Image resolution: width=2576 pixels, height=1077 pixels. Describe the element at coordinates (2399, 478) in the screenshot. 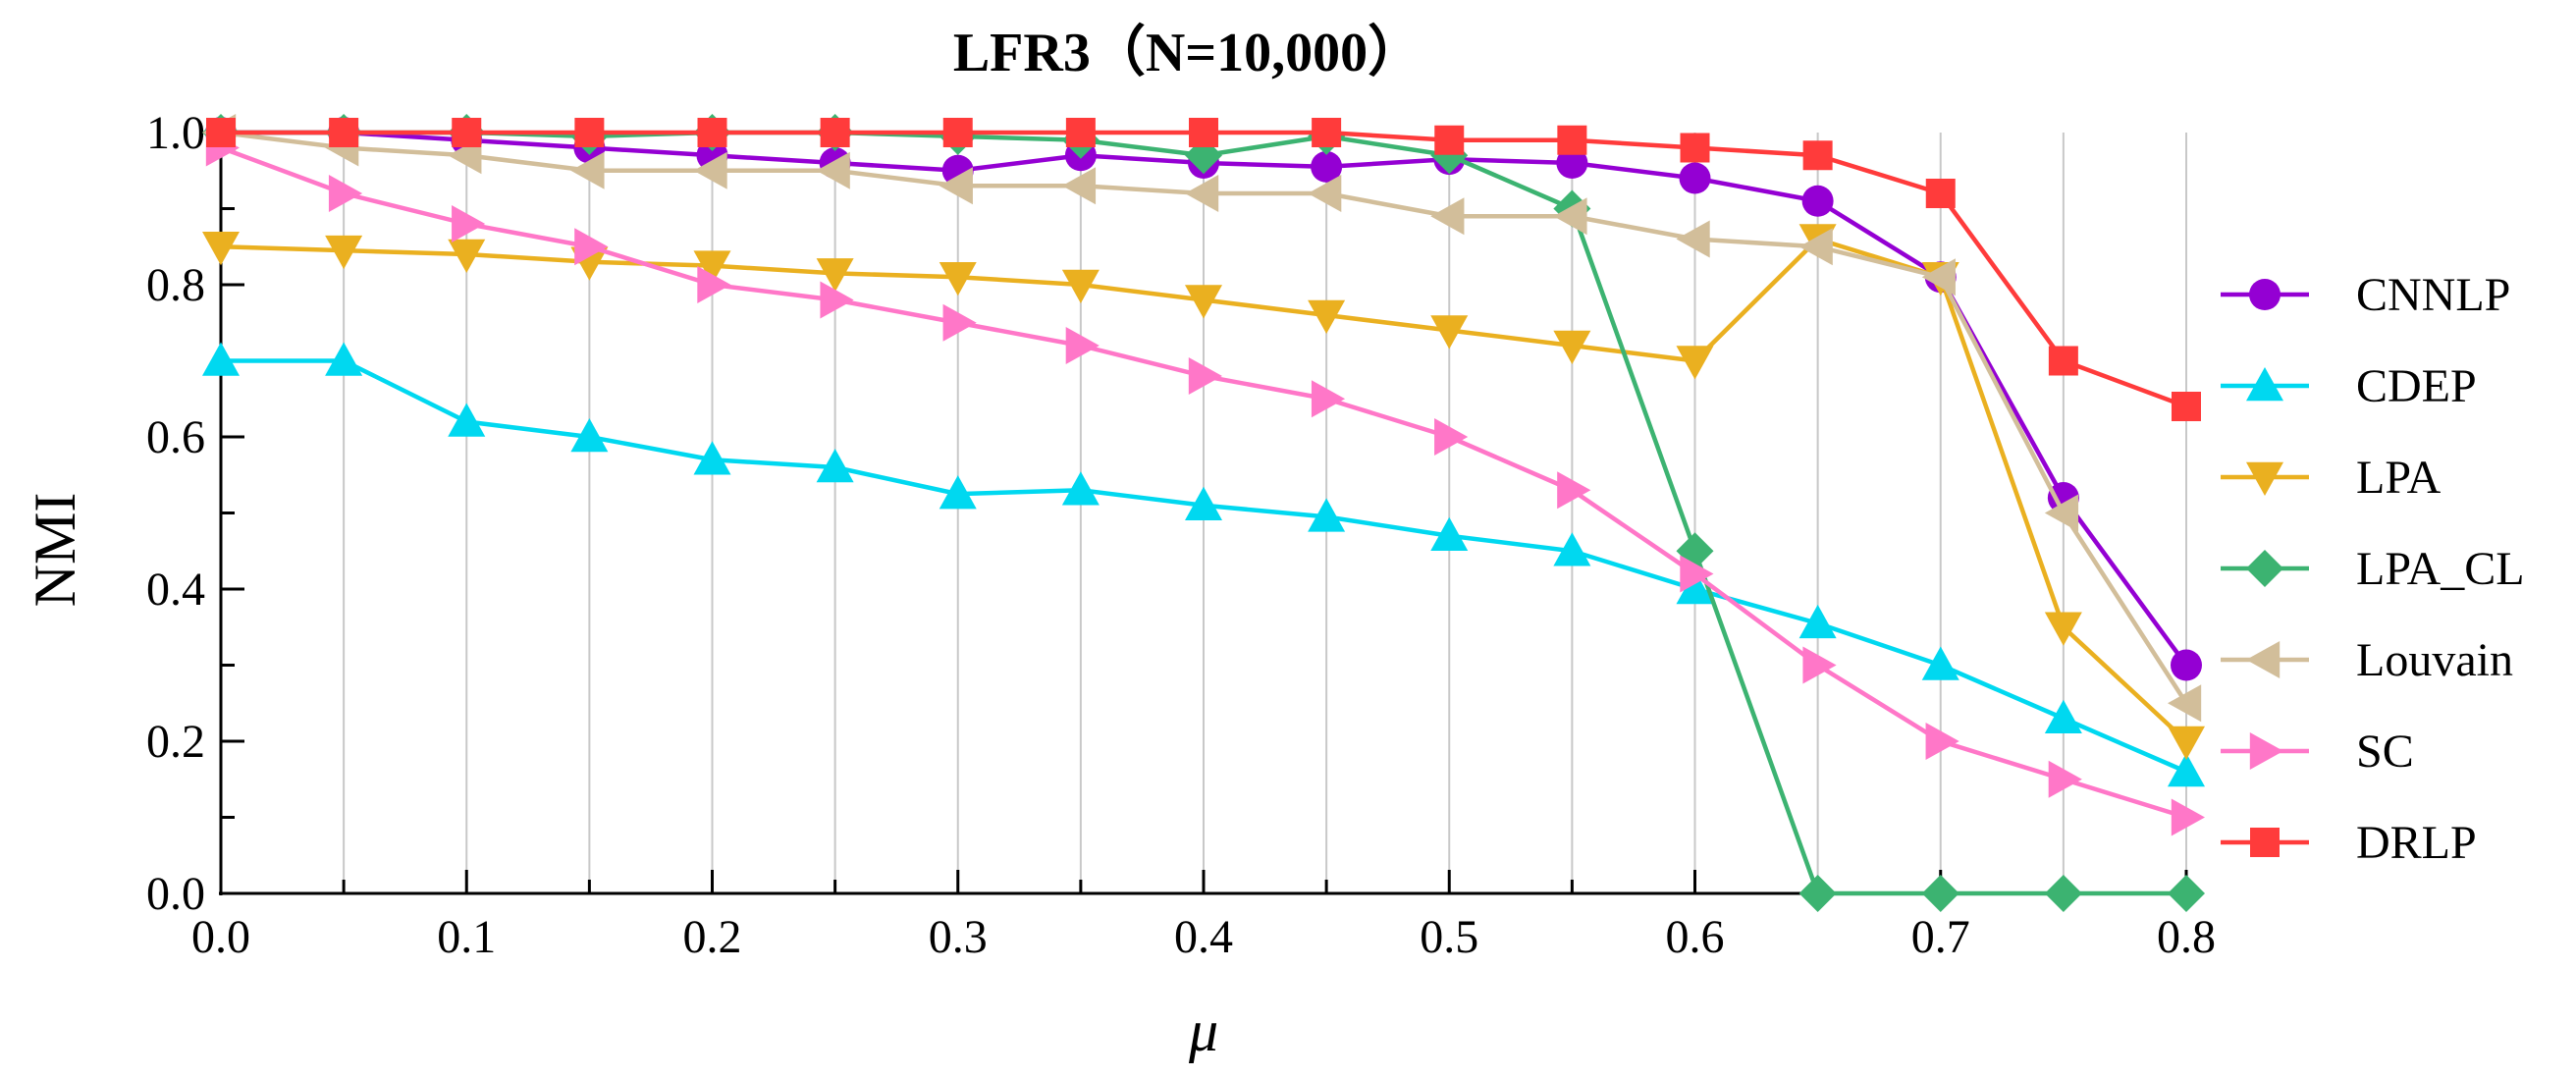

I see `legend-label: LPA` at that location.